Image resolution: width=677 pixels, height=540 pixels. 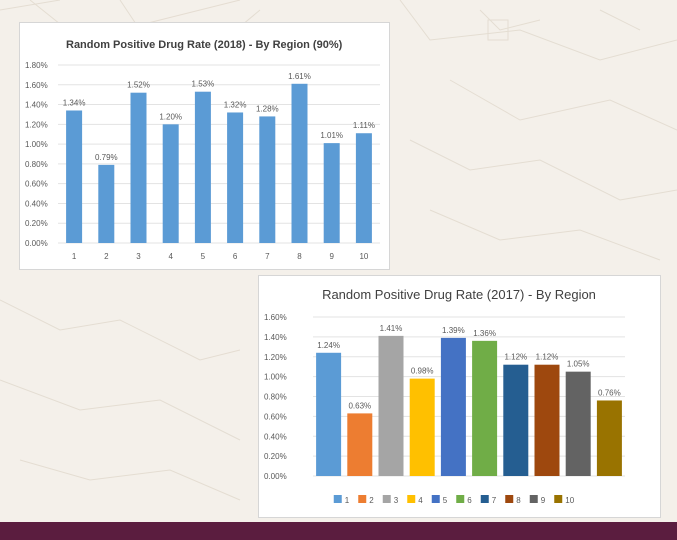 What do you see at coordinates (36, 65) in the screenshot?
I see `y-tick-label: 1.80%` at bounding box center [36, 65].